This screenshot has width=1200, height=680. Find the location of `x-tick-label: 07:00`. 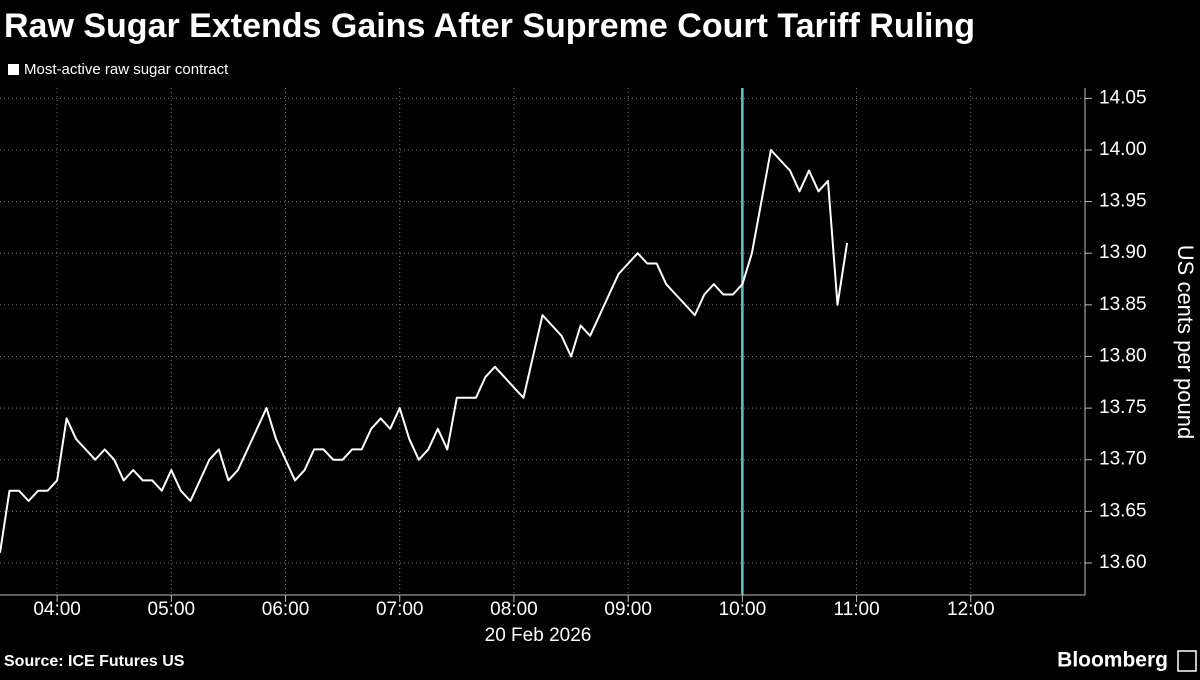

x-tick-label: 07:00 is located at coordinates (400, 609).